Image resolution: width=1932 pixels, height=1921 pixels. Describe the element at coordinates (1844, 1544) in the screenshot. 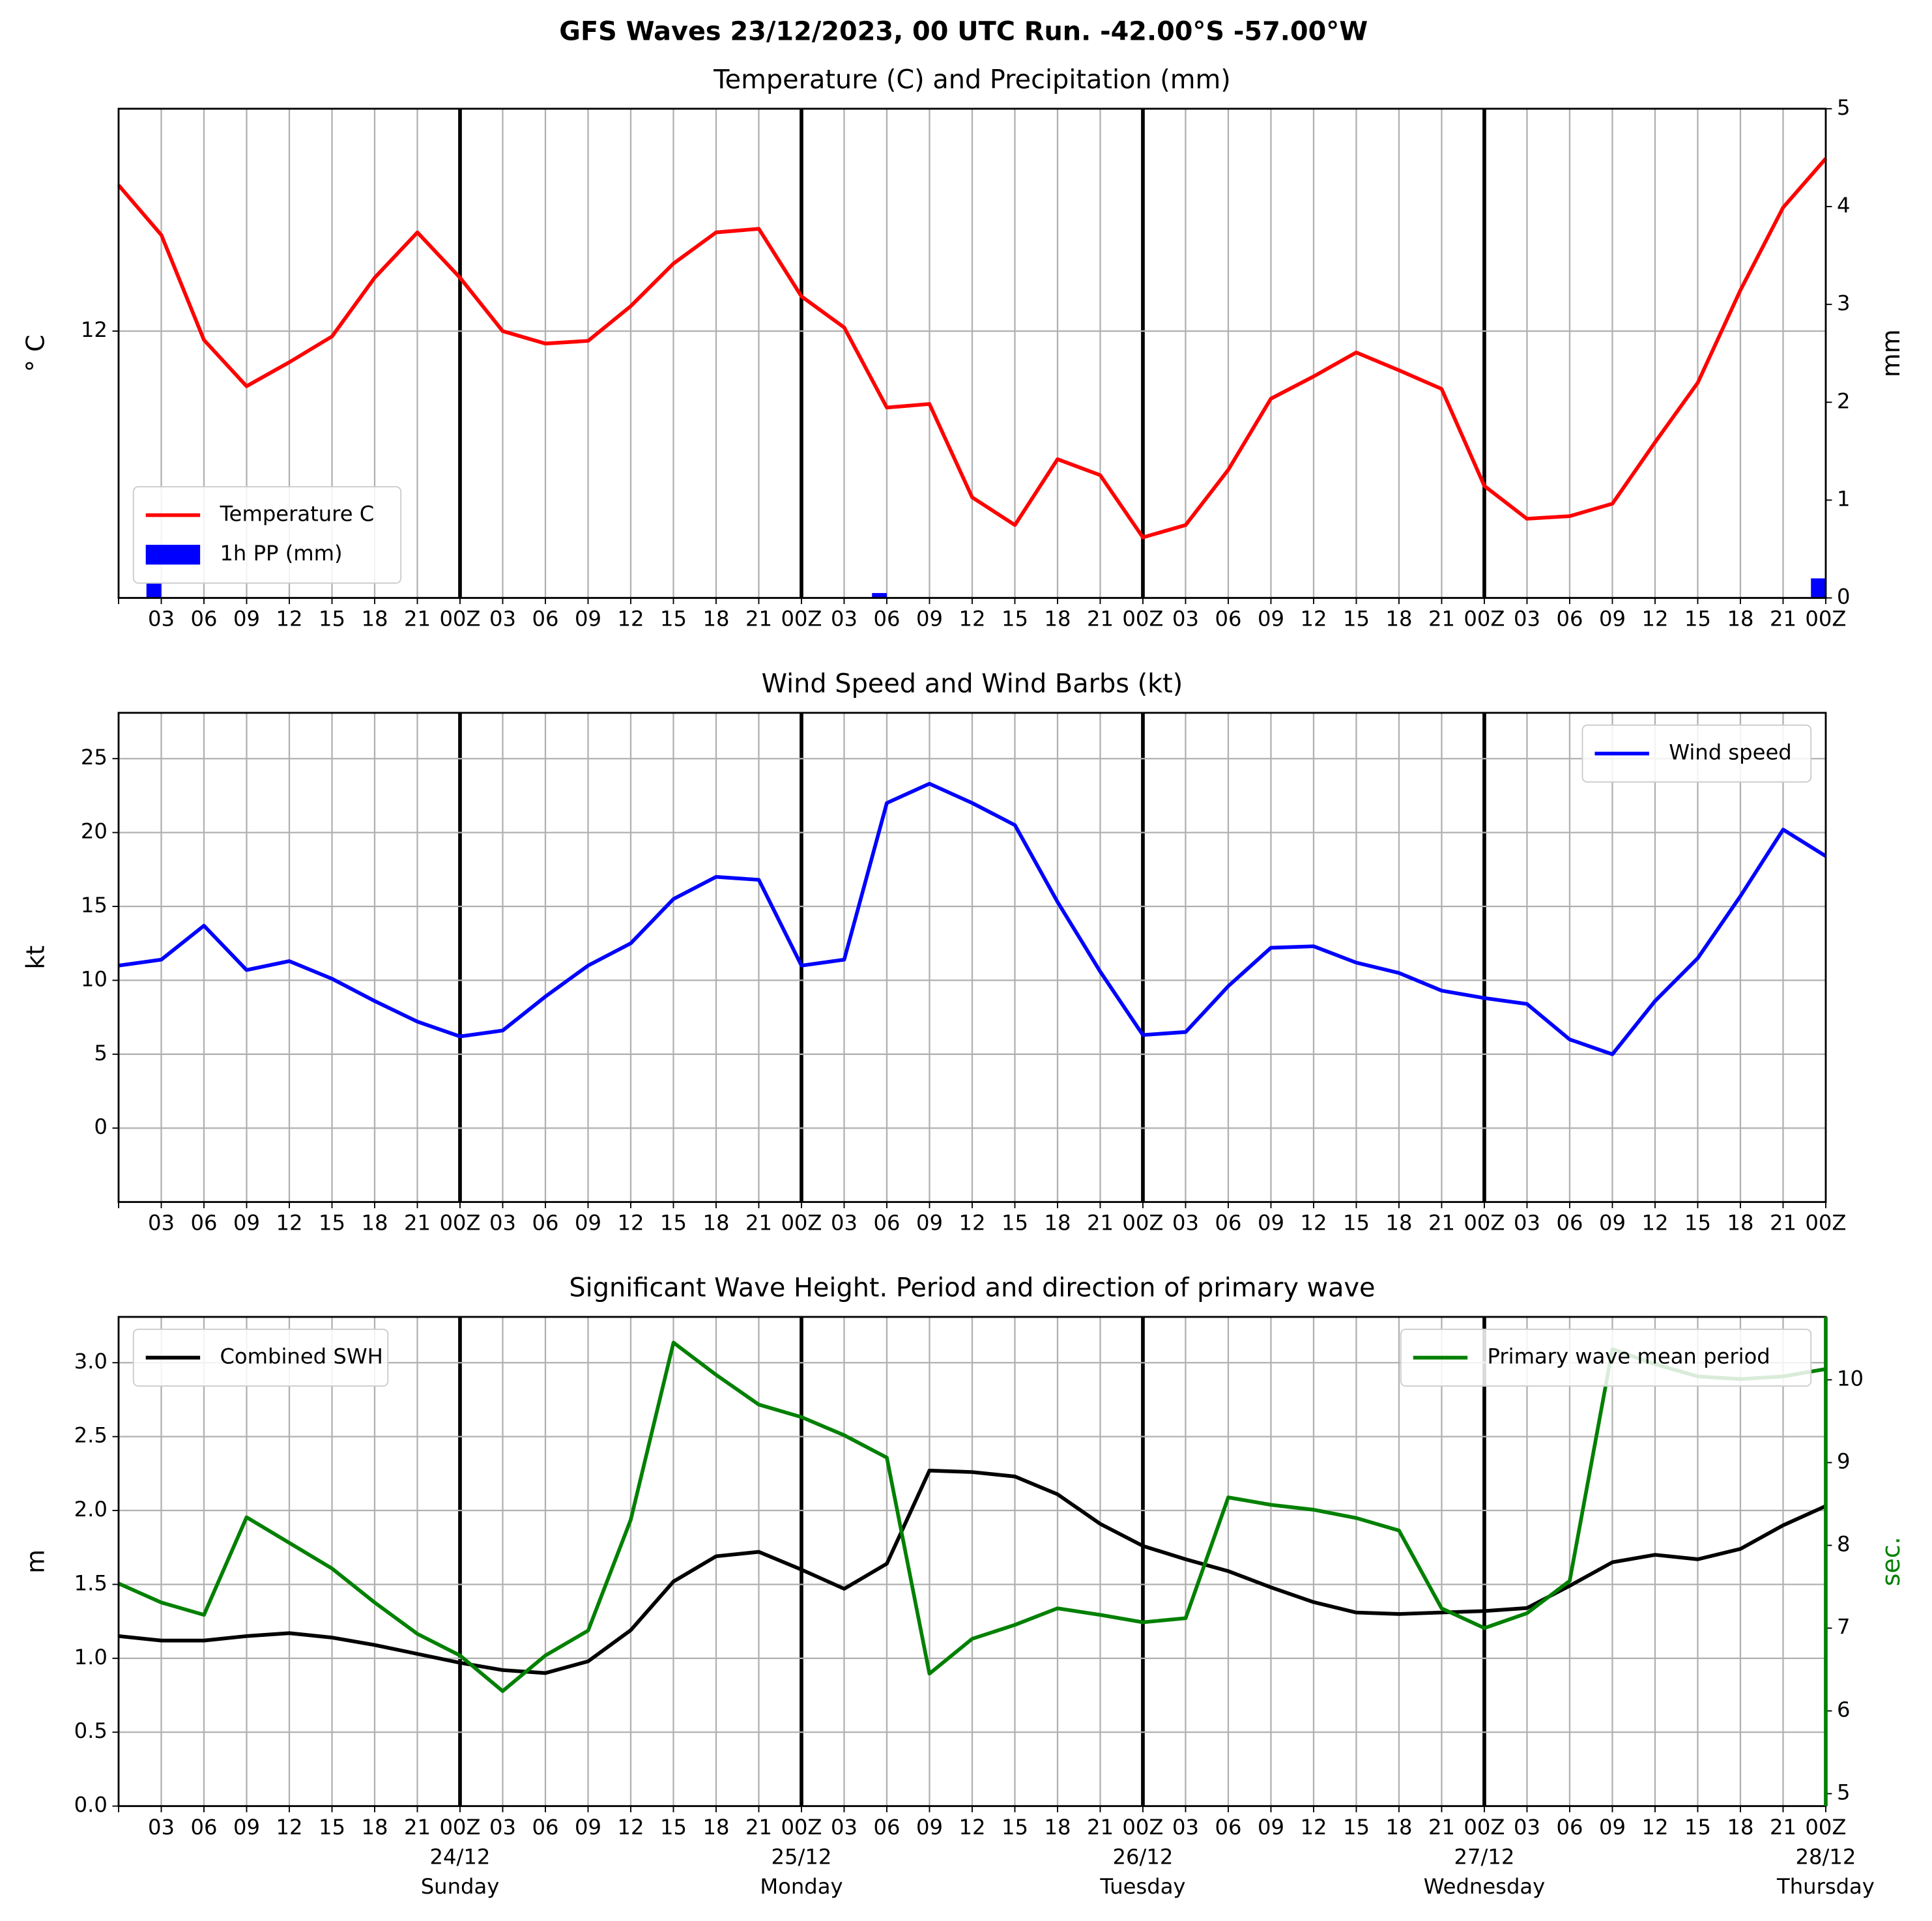

I see `y2-tick-label: 8` at that location.